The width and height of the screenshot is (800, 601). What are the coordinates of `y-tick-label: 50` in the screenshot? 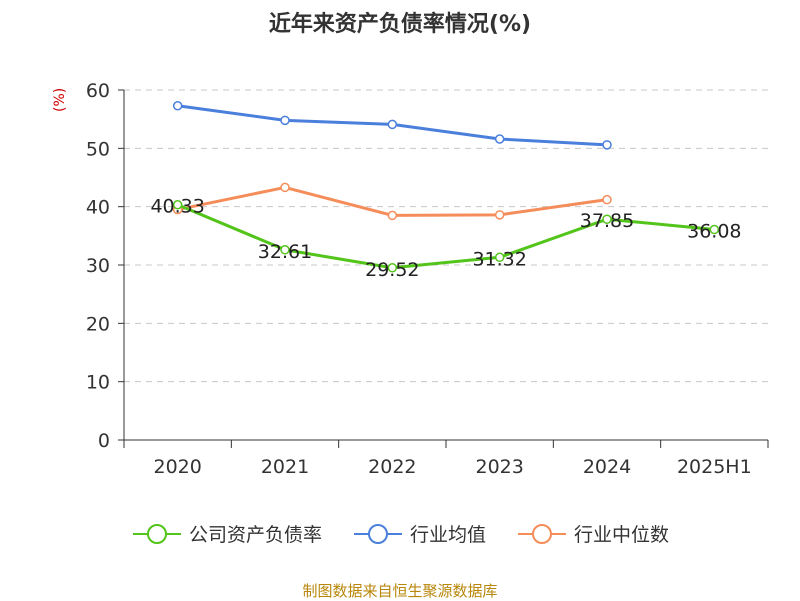 It's located at (98, 149).